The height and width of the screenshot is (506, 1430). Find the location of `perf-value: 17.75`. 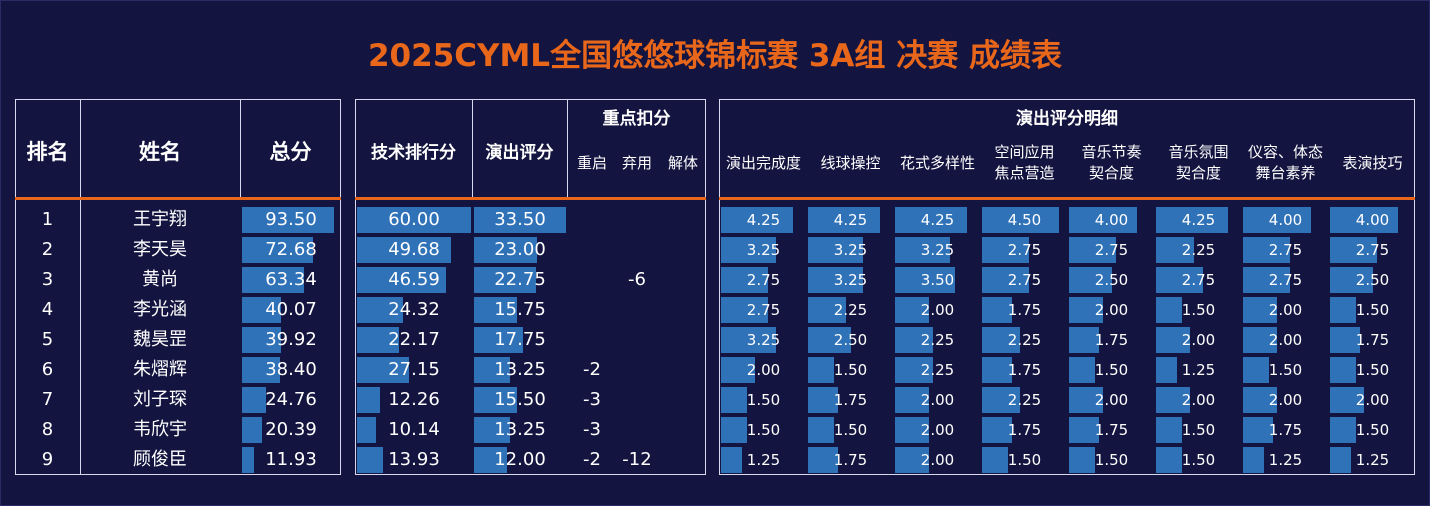

perf-value: 17.75 is located at coordinates (520, 339).